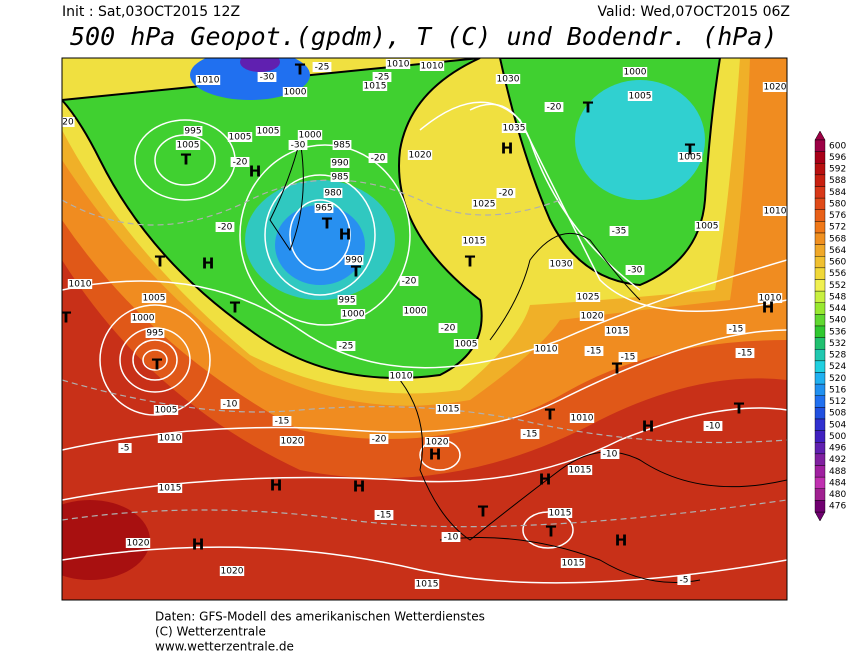  What do you see at coordinates (837, 193) in the screenshot?
I see `colorbar-label: 584` at bounding box center [837, 193].